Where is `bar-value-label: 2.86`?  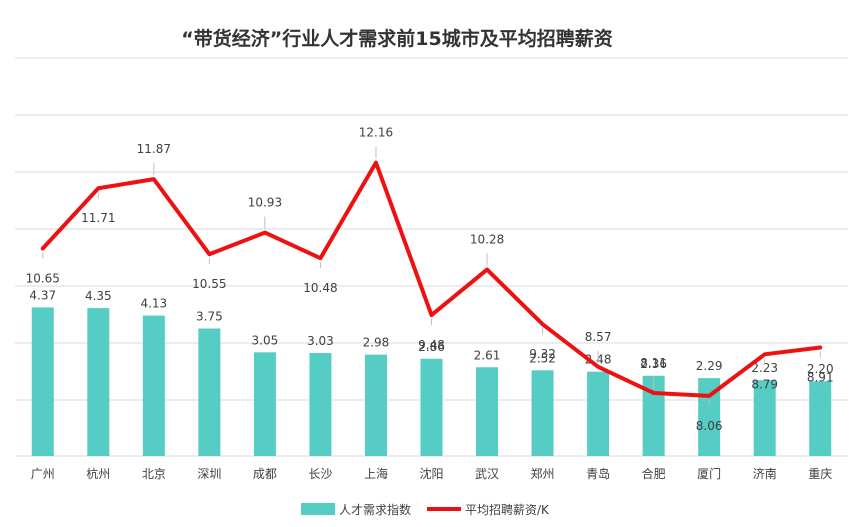
bar-value-label: 2.86 is located at coordinates (431, 347).